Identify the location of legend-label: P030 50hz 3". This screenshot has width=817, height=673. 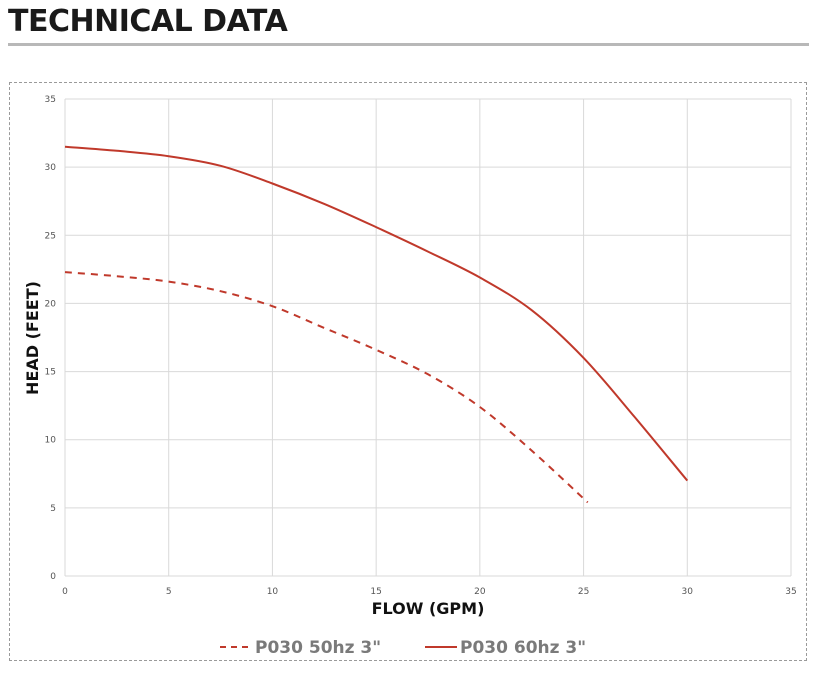
(318, 648).